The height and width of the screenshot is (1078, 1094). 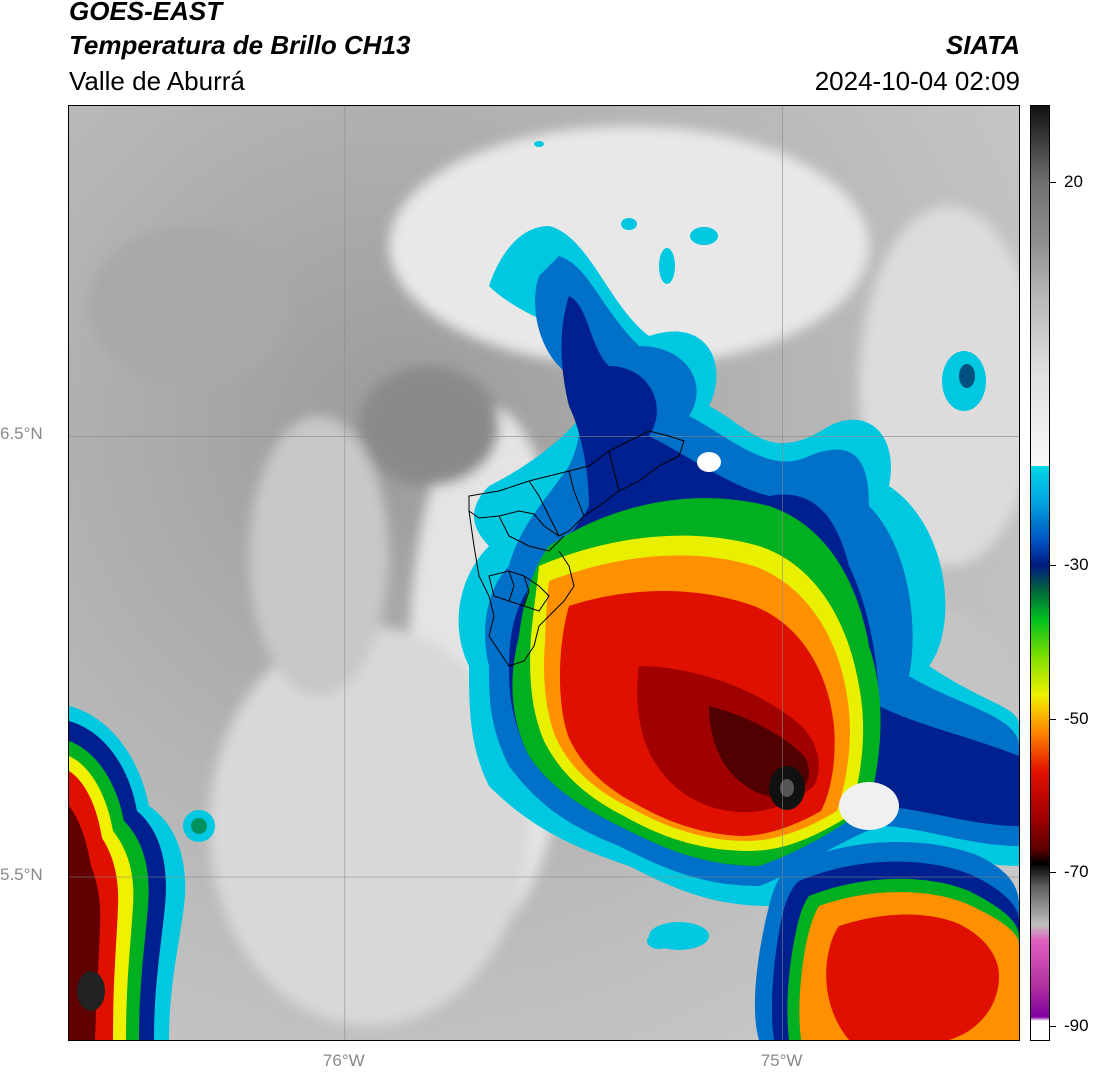 What do you see at coordinates (240, 45) in the screenshot?
I see `product-title: Temperatura de Brillo CH13` at bounding box center [240, 45].